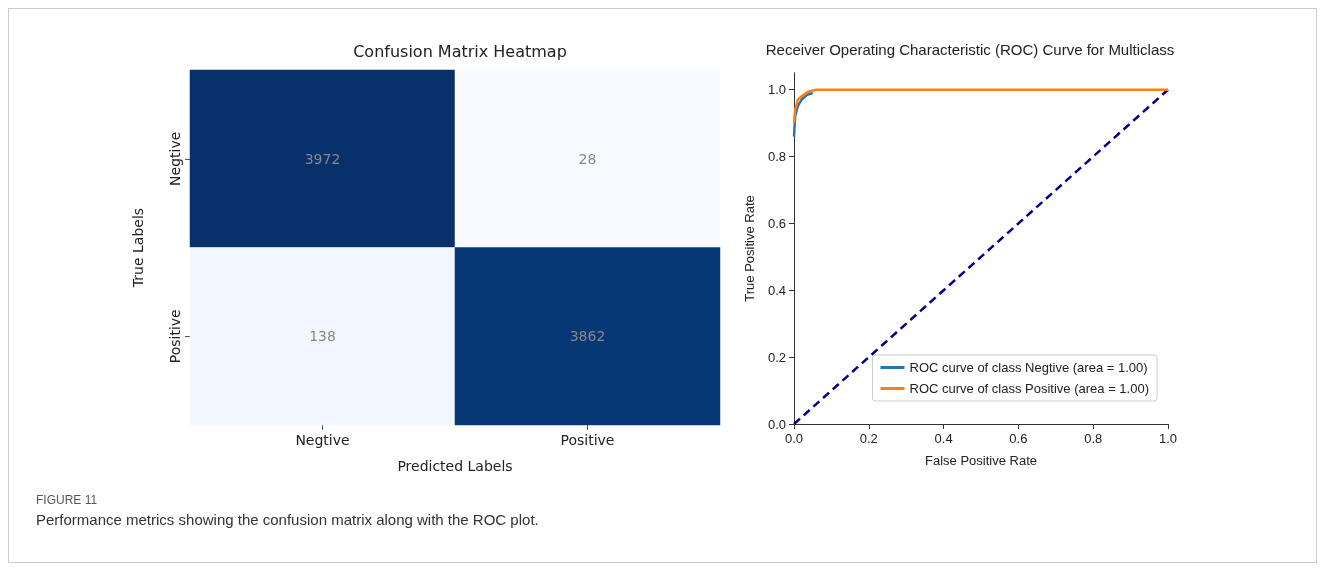 The width and height of the screenshot is (1325, 571). Describe the element at coordinates (1018, 438) in the screenshot. I see `x-tick-label: 0.6` at that location.